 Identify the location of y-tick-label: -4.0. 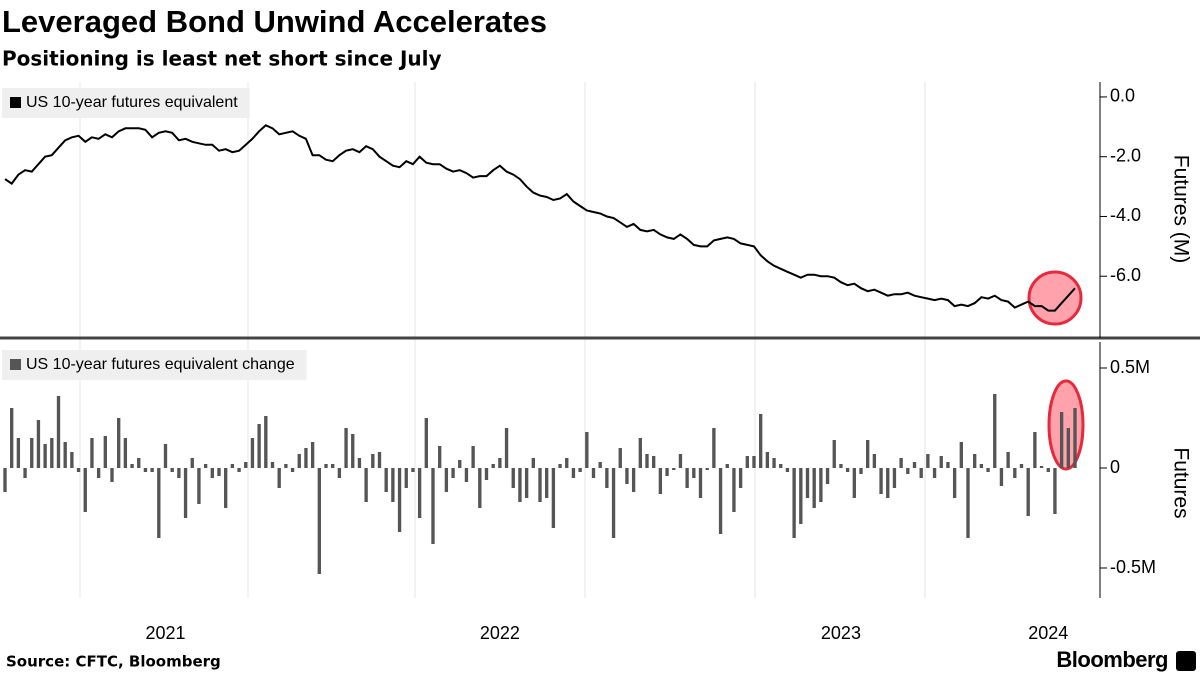
(1125, 215).